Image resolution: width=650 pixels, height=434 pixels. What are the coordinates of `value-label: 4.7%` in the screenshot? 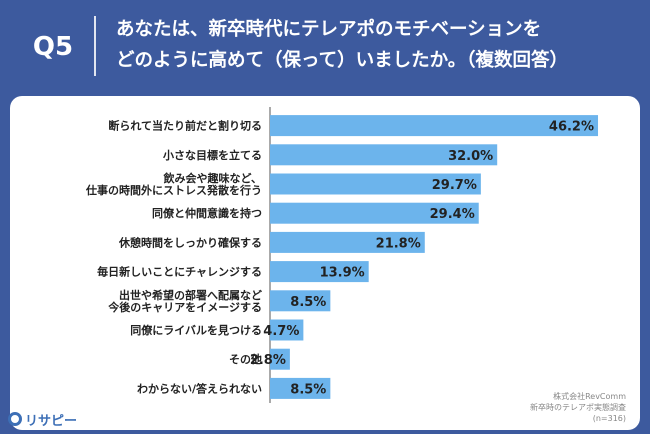 It's located at (281, 331).